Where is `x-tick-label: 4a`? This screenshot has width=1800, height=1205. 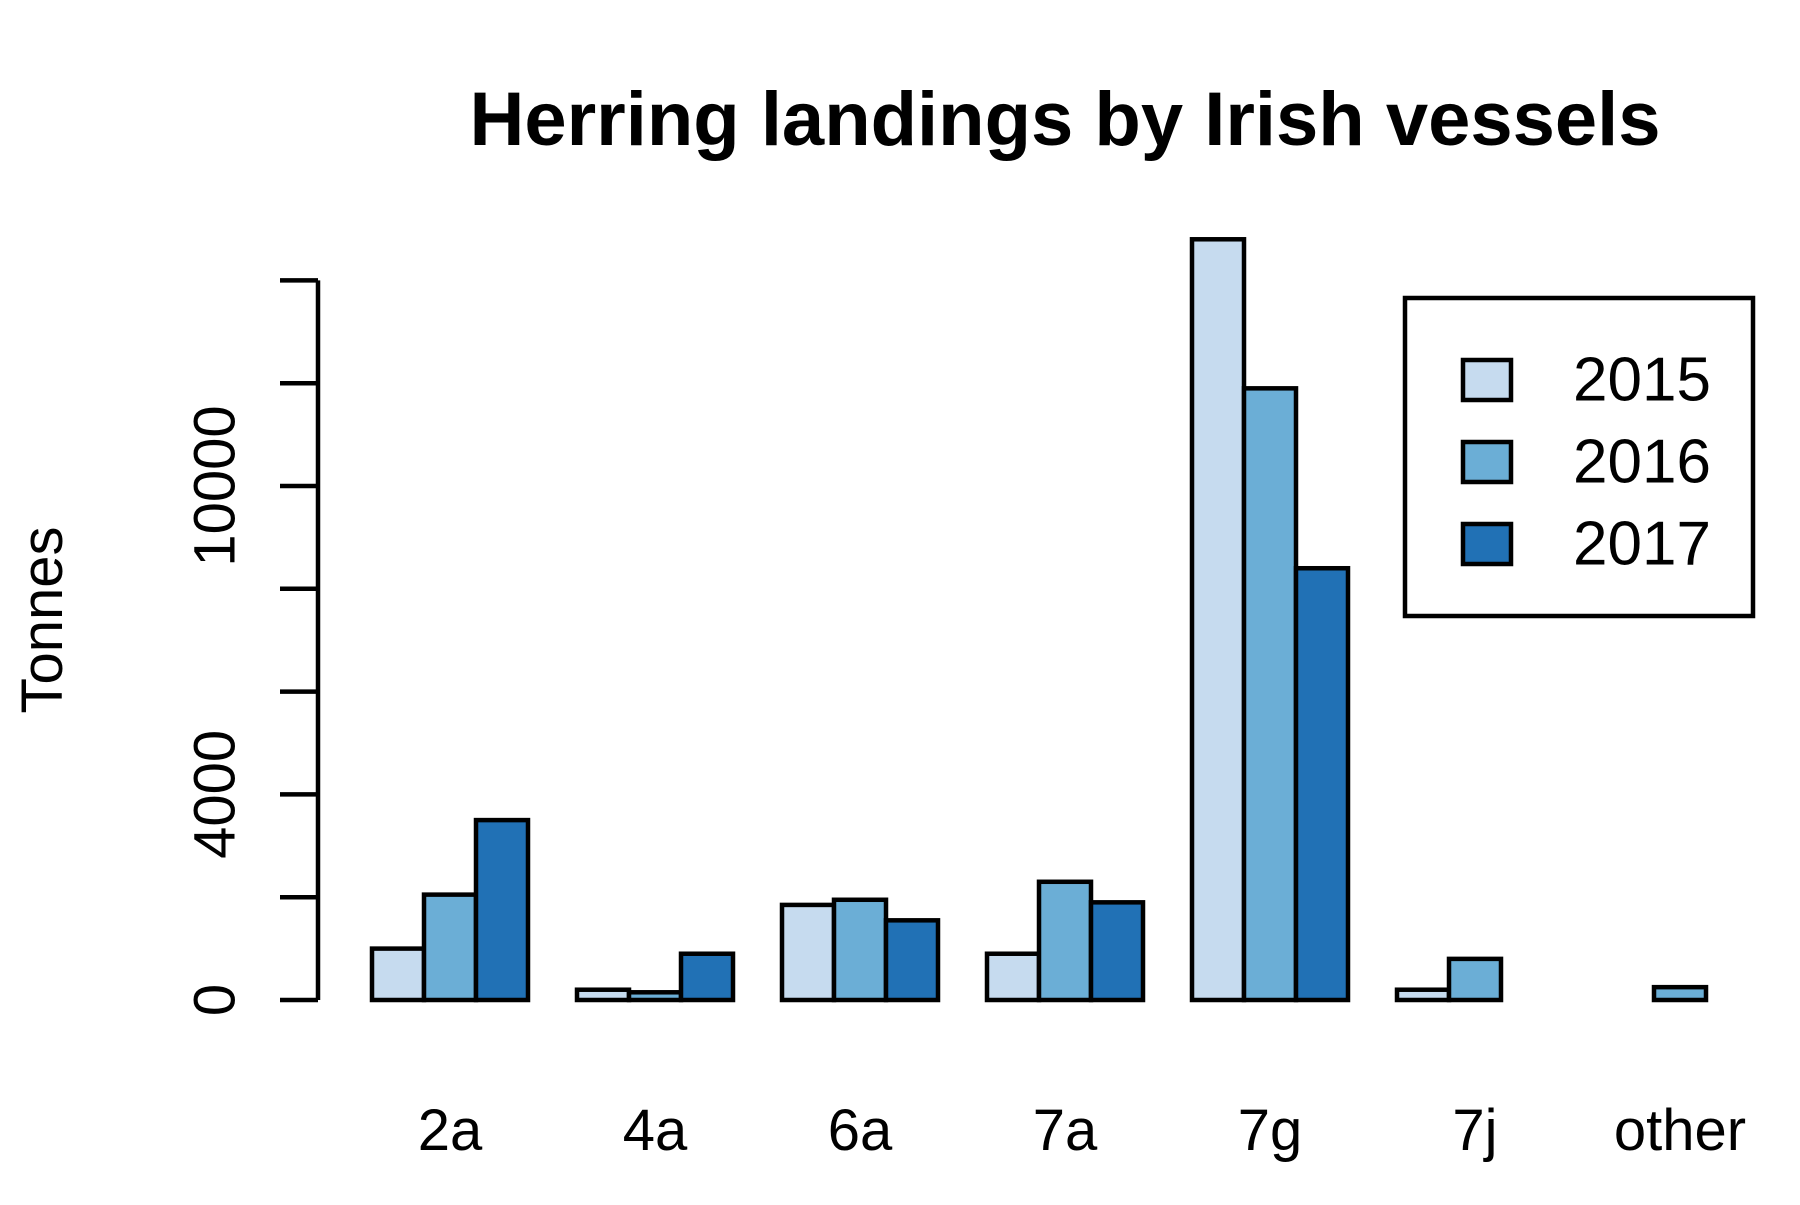
x-tick-label: 4a is located at coordinates (655, 1130).